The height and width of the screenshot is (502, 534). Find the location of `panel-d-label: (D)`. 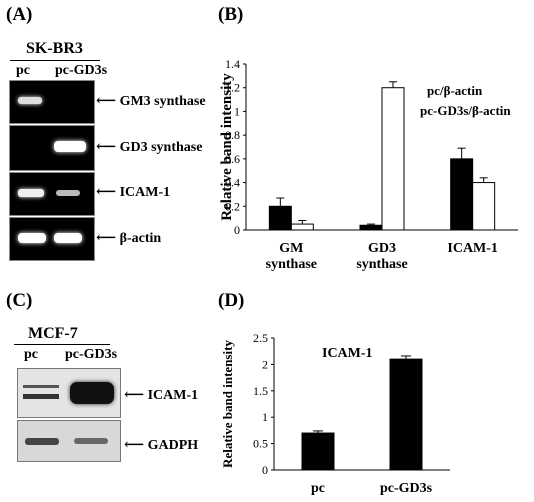

panel-d-label: (D) is located at coordinates (231, 300).